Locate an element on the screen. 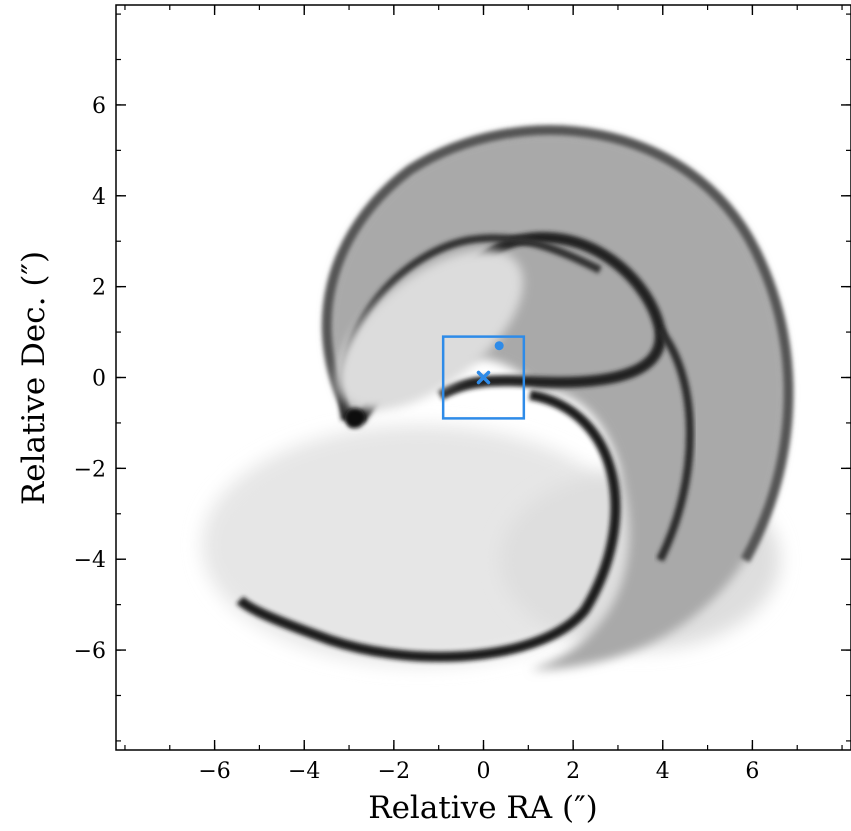 The image size is (851, 831). y-tick-label: 6 is located at coordinates (99, 106).